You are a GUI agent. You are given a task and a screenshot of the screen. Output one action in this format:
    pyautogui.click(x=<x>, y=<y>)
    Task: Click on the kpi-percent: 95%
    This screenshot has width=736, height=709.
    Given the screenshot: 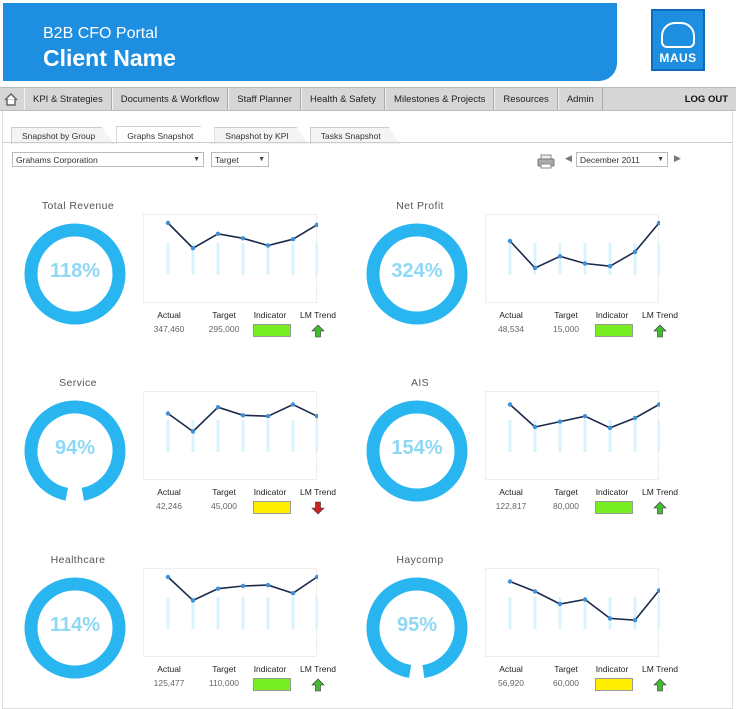 What is the action you would take?
    pyautogui.click(x=417, y=625)
    